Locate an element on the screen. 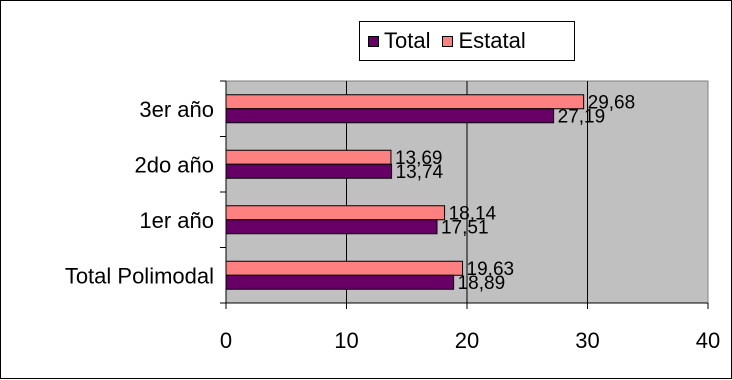 The height and width of the screenshot is (380, 732). data-label: 19,63 is located at coordinates (491, 269).